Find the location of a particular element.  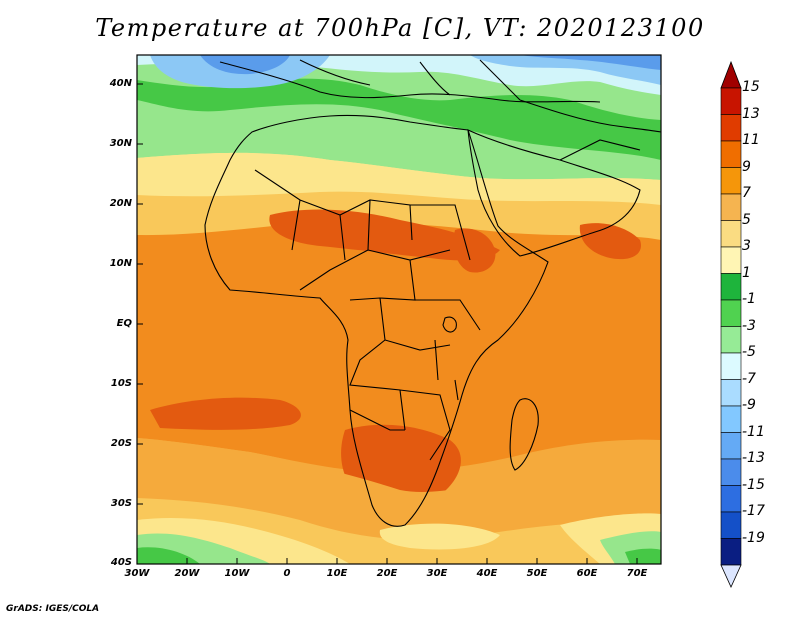

colorbar-label: 9 is located at coordinates (746, 166).